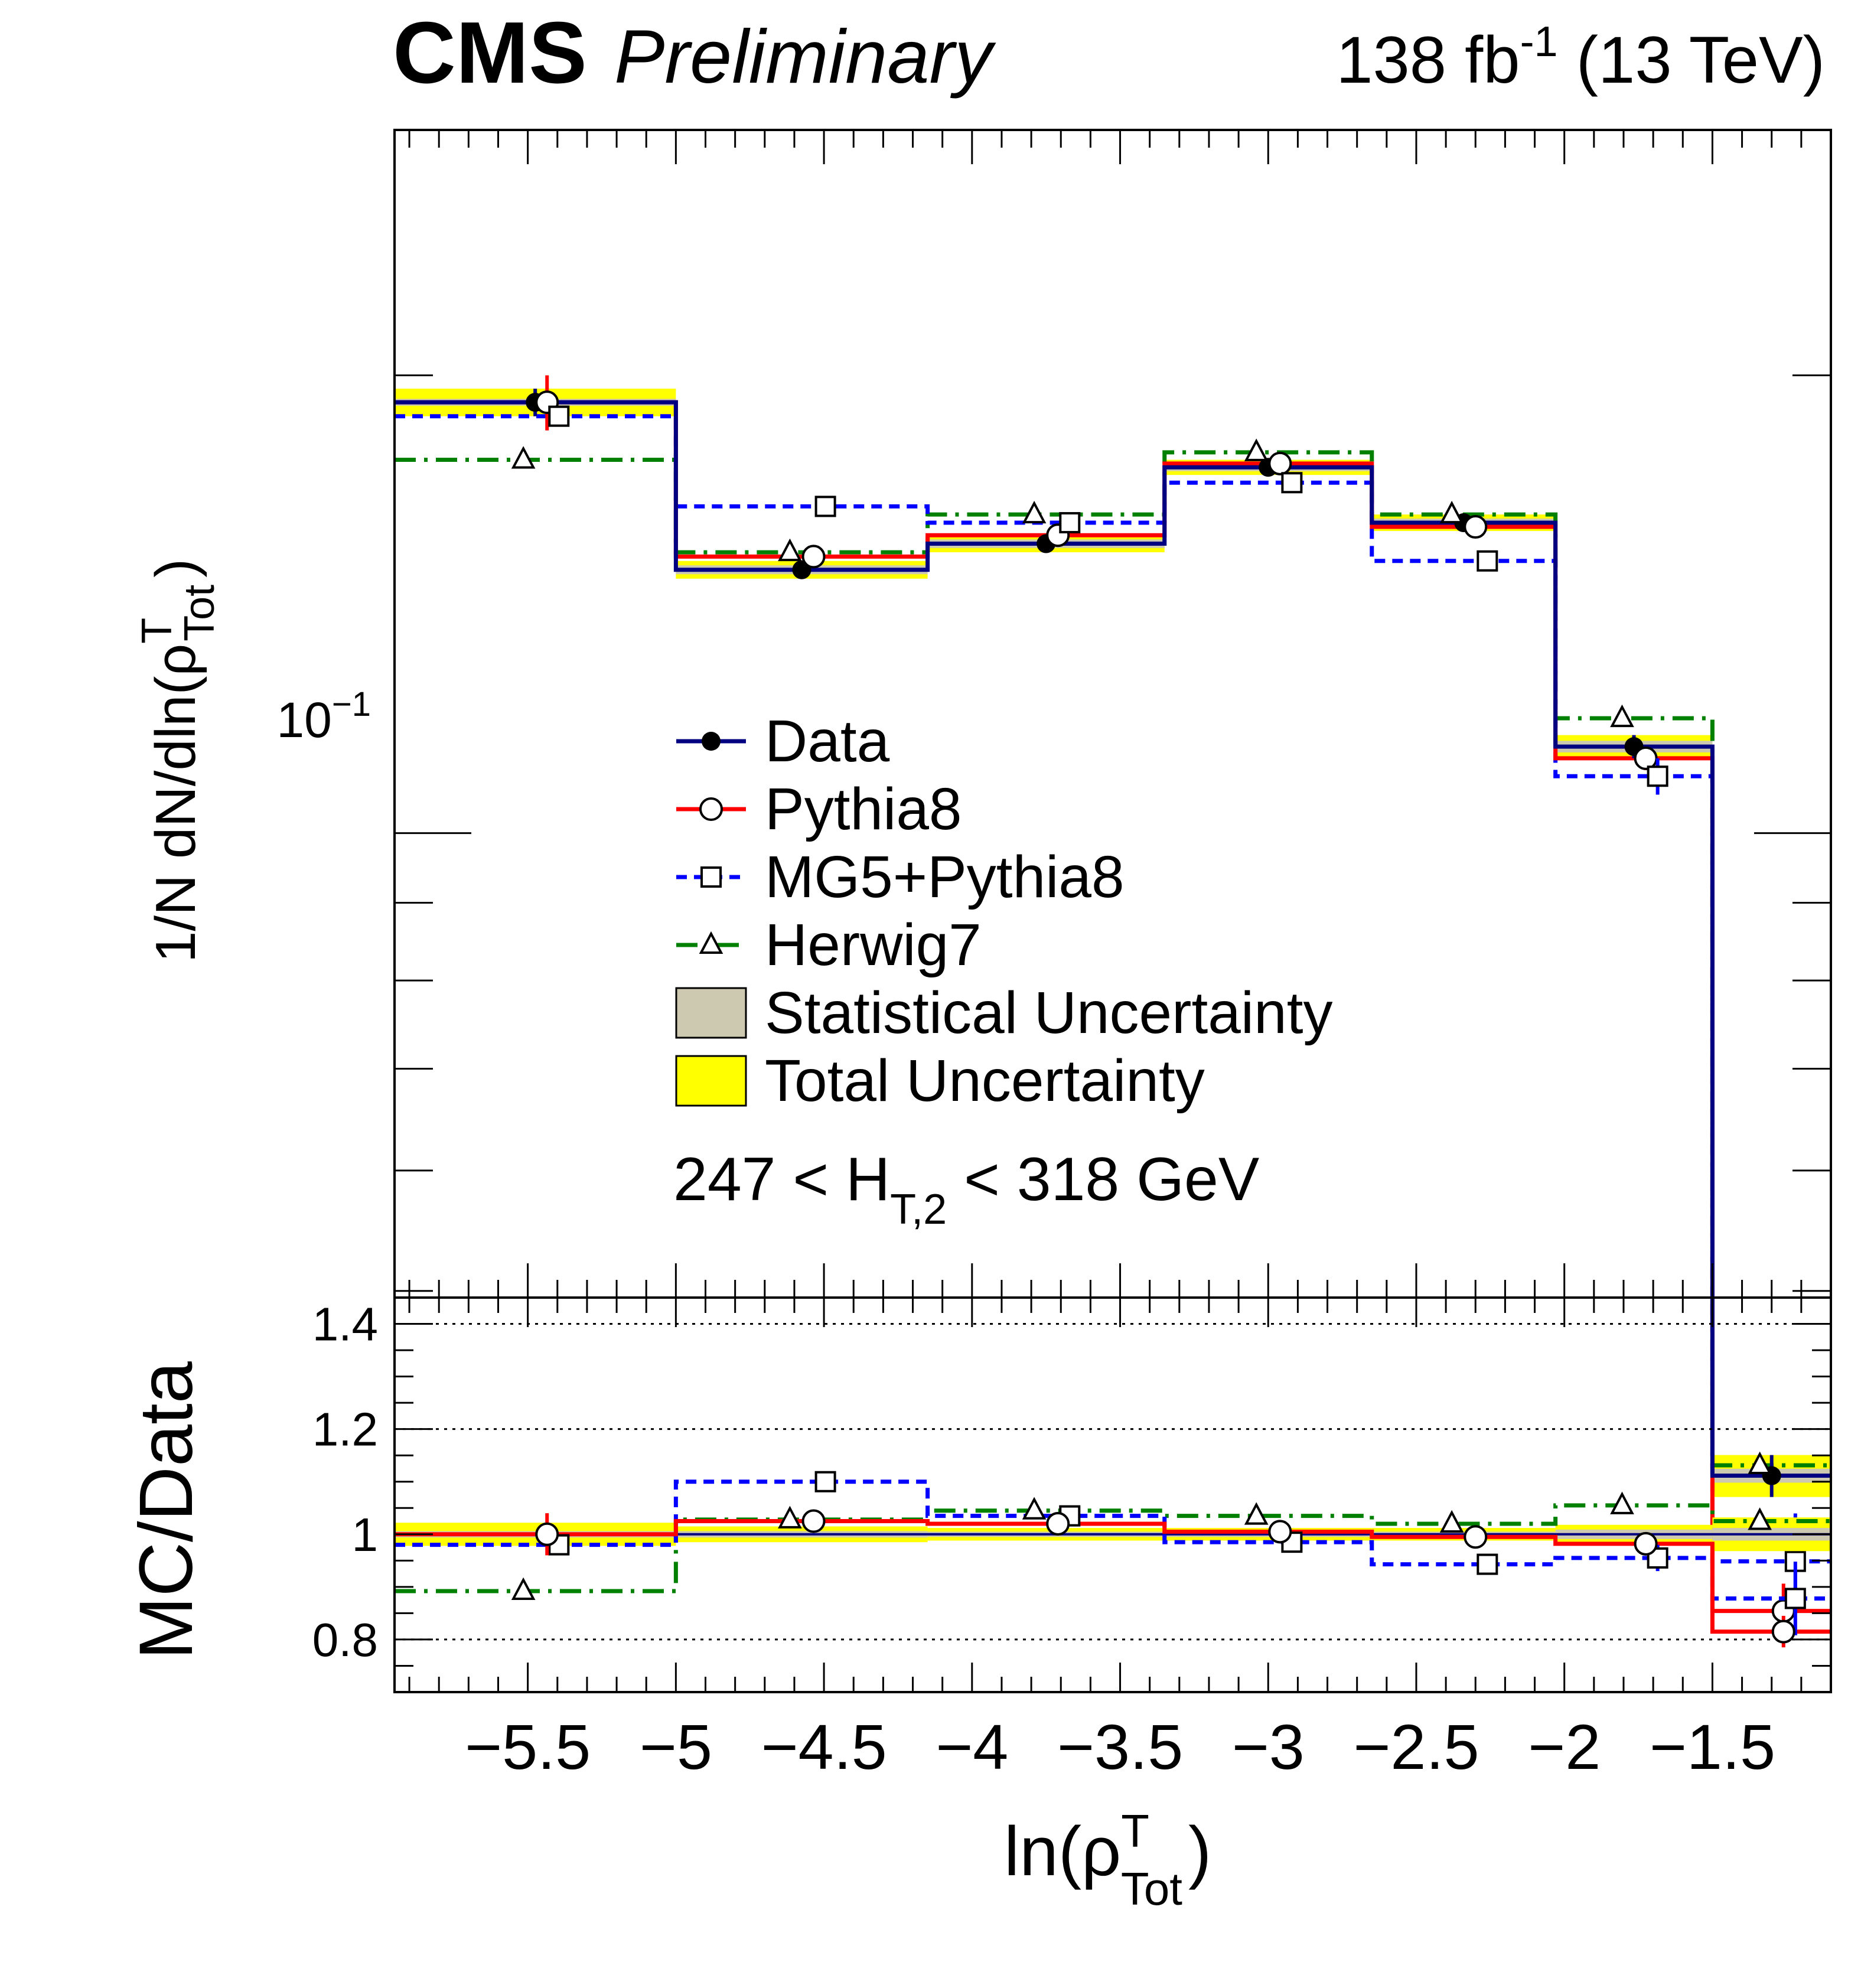  Describe the element at coordinates (178, 761) in the screenshot. I see `y-axis-title-main: 1/N dN/dln(ρTTot)` at that location.